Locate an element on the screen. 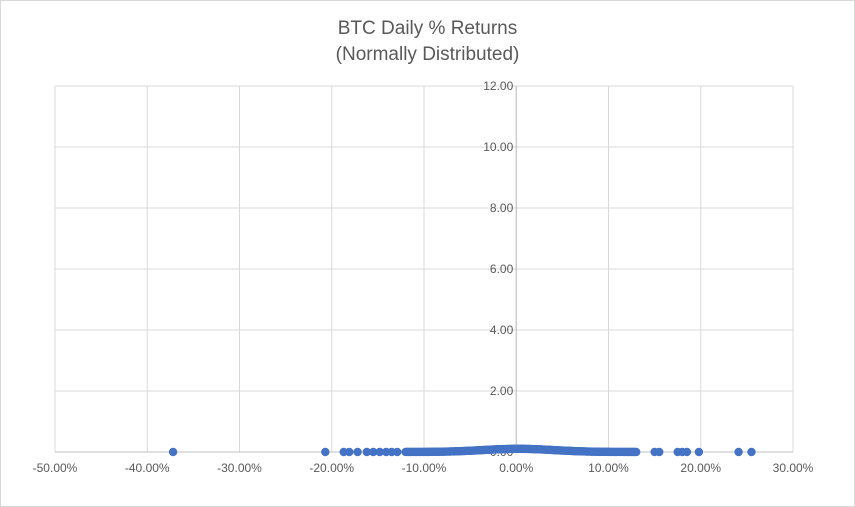  data-points is located at coordinates (462, 450).